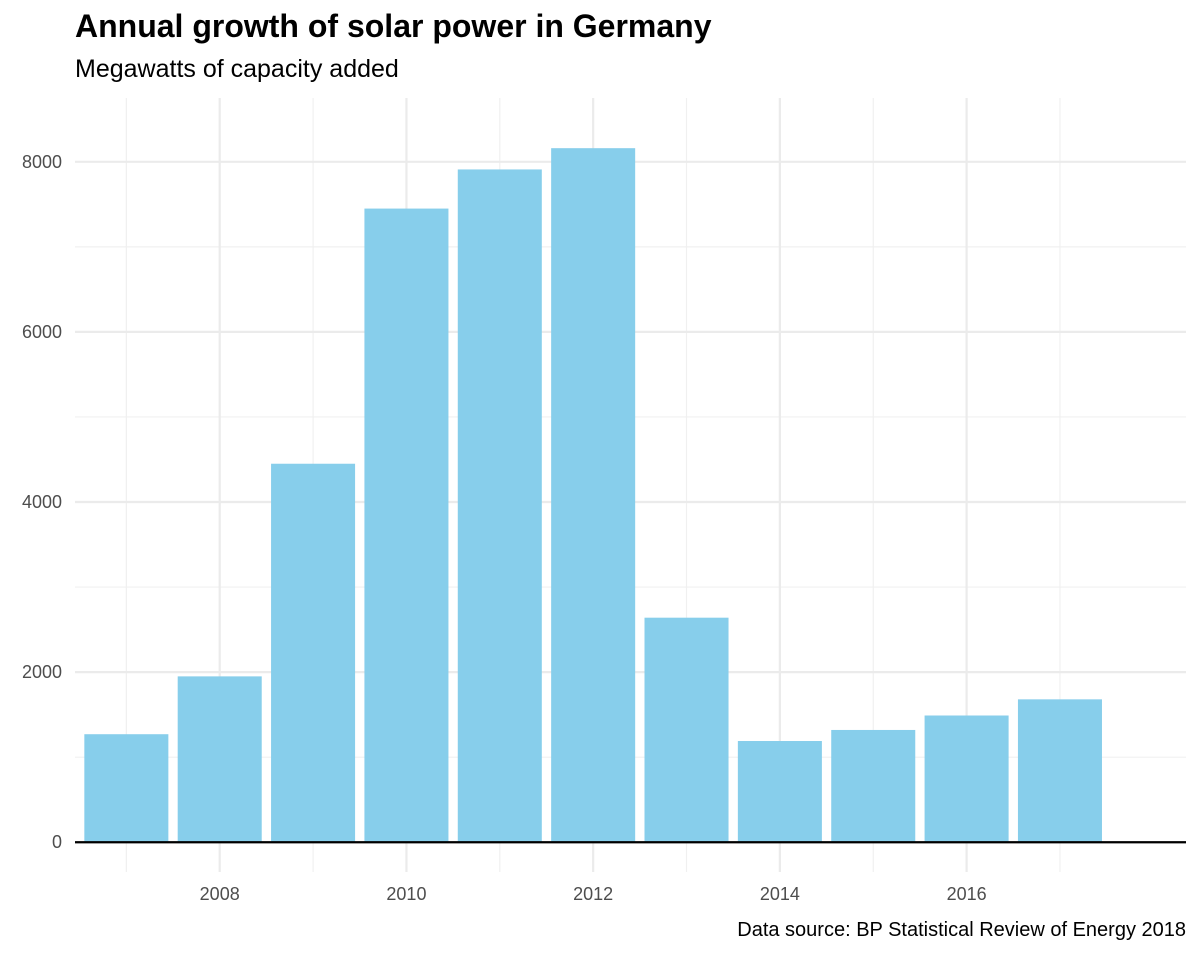  What do you see at coordinates (220, 894) in the screenshot?
I see `x-tick-label: 2008` at bounding box center [220, 894].